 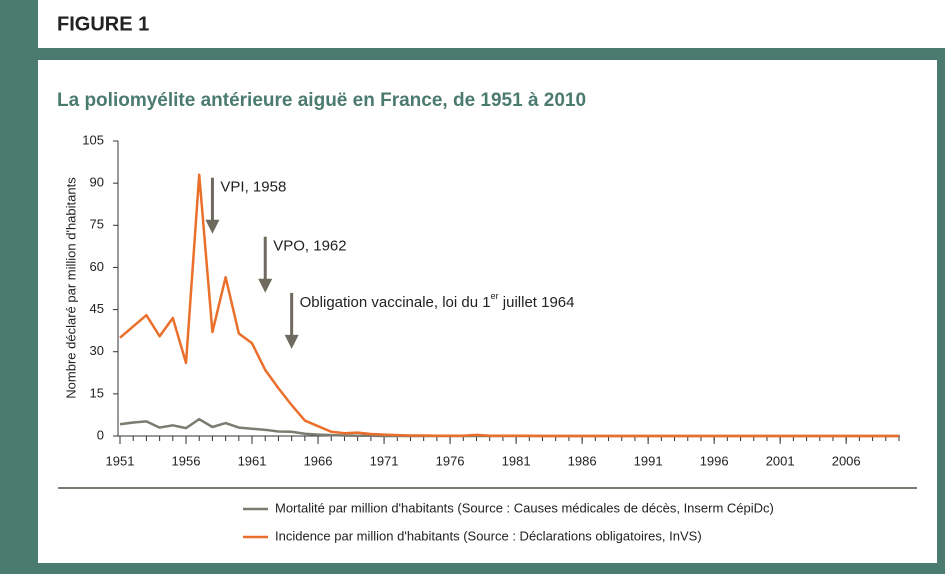 What do you see at coordinates (103, 24) in the screenshot?
I see `figure-label: FIGURE 1` at bounding box center [103, 24].